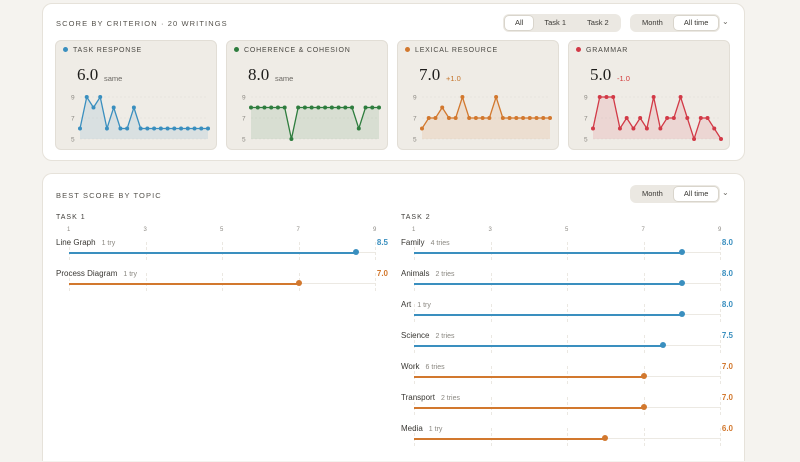  I want to click on topic-row-animals: Animals 2 tries 8.0, so click(567, 282).